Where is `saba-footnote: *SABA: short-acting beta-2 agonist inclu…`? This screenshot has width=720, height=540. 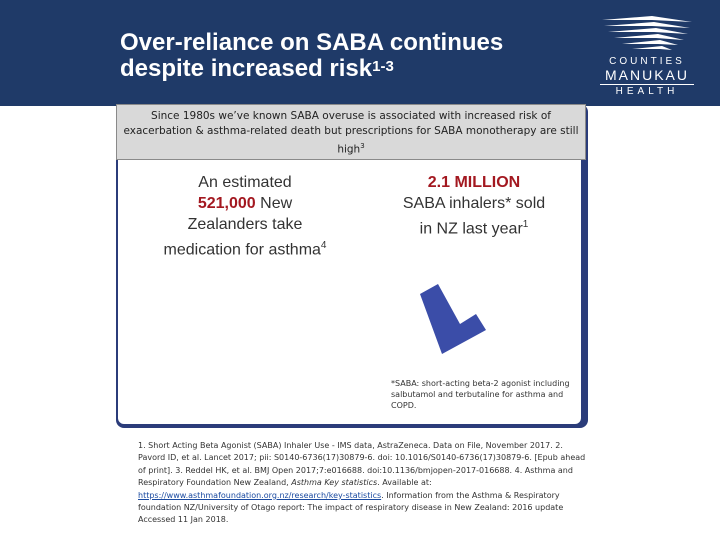
saba-footnote: *SABA: short-acting beta-2 agonist inclu… is located at coordinates (480, 394).